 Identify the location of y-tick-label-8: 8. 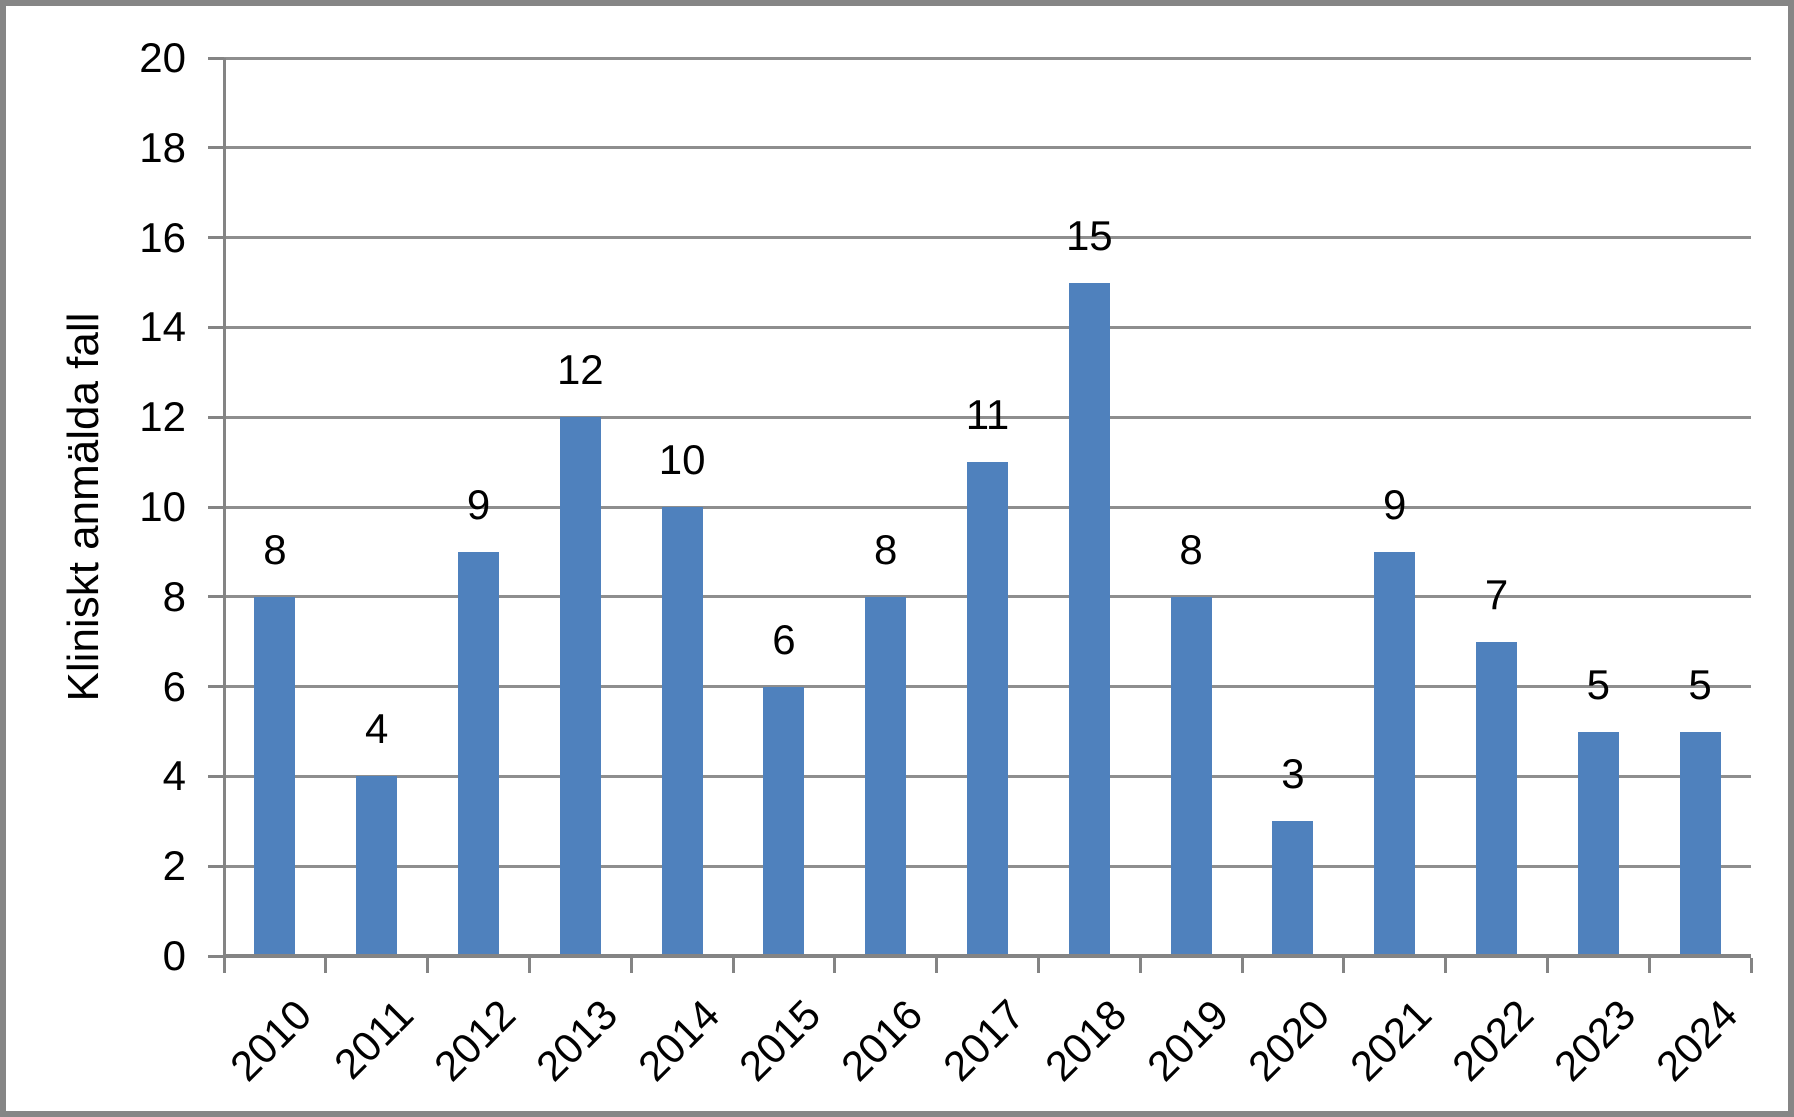
(174, 596).